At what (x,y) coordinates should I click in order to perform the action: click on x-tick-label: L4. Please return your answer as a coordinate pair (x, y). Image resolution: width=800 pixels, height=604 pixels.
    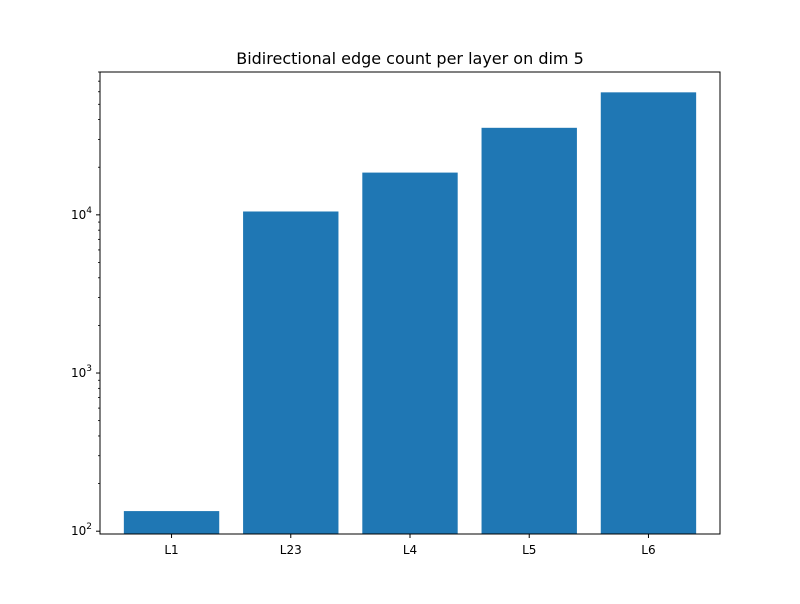
    Looking at the image, I should click on (410, 550).